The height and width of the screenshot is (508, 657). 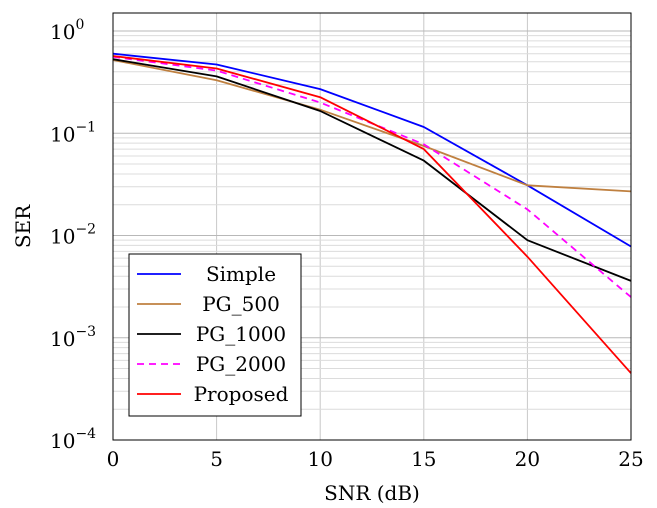 What do you see at coordinates (241, 394) in the screenshot?
I see `legend-label: Proposed` at bounding box center [241, 394].